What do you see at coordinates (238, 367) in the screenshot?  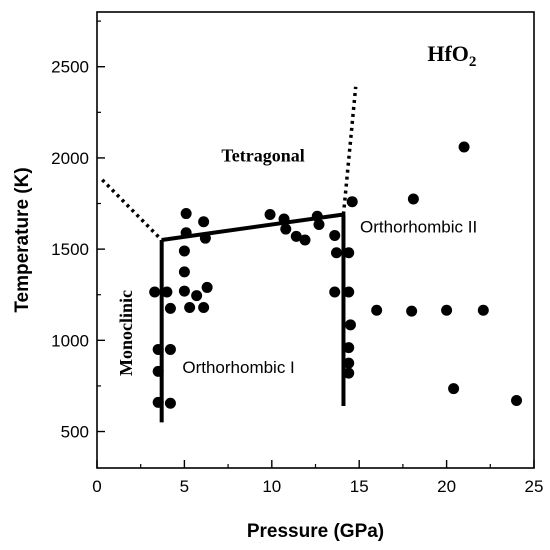 I see `region-label-2: Orthorhombic I` at bounding box center [238, 367].